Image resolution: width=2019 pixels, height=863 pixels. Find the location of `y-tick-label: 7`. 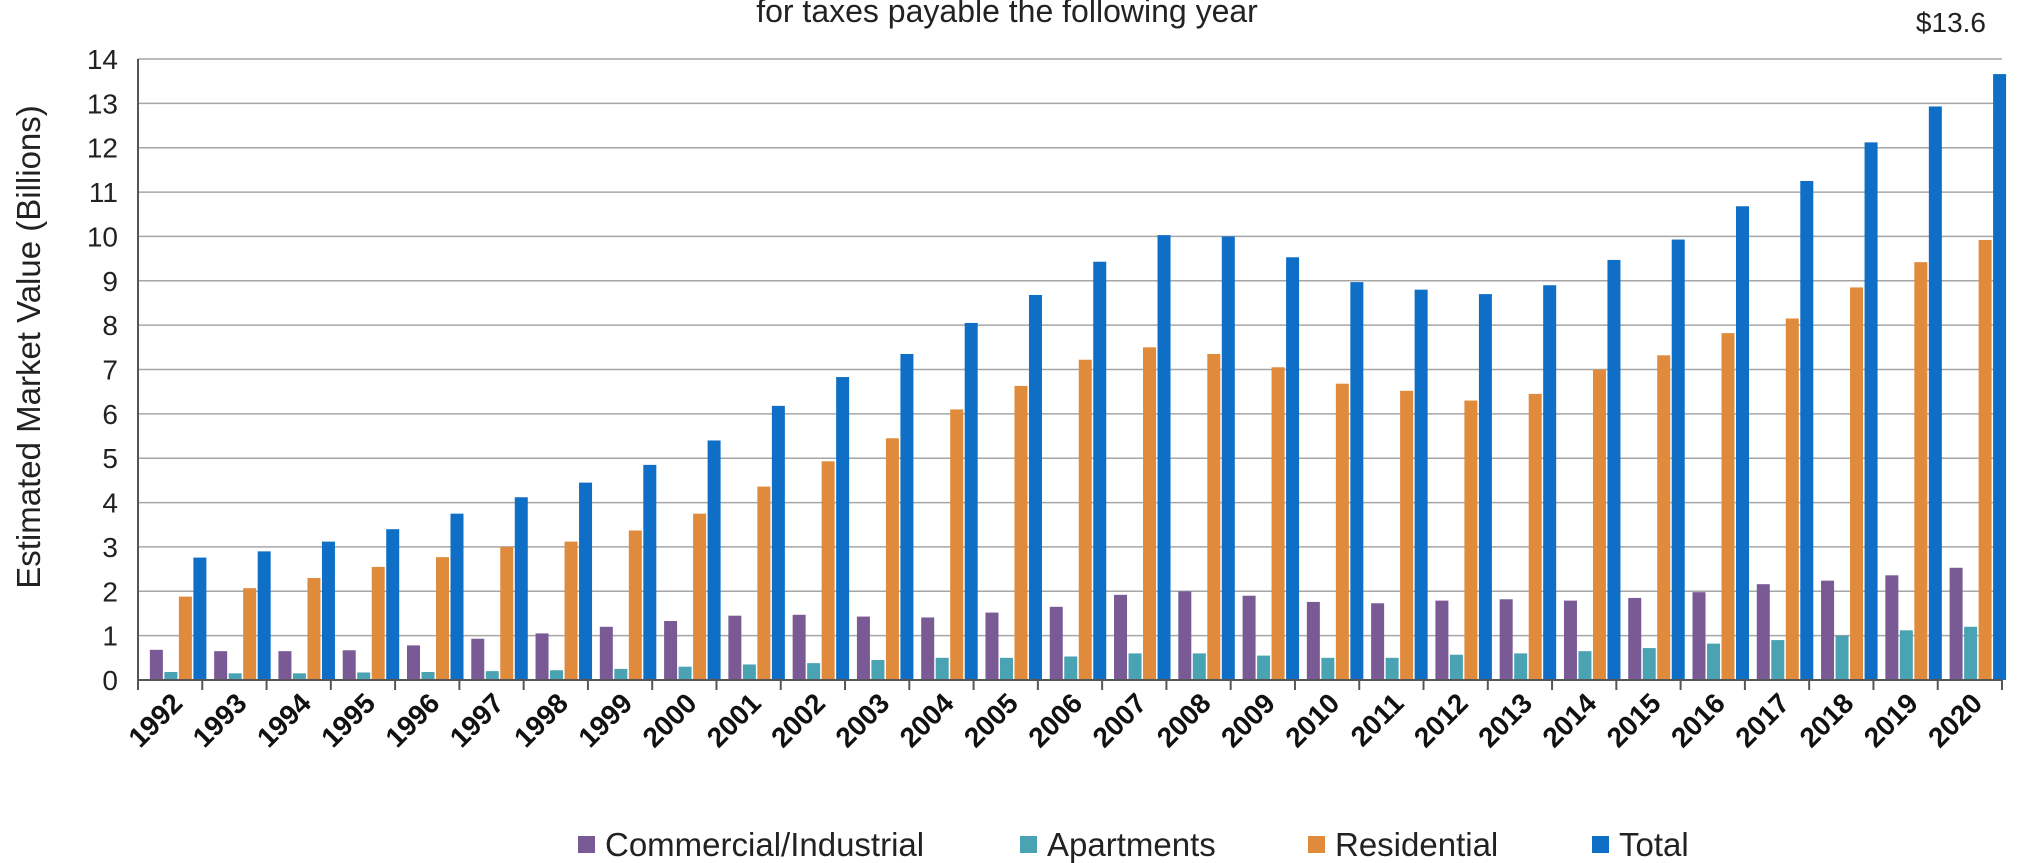

y-tick-label: 7 is located at coordinates (110, 370).